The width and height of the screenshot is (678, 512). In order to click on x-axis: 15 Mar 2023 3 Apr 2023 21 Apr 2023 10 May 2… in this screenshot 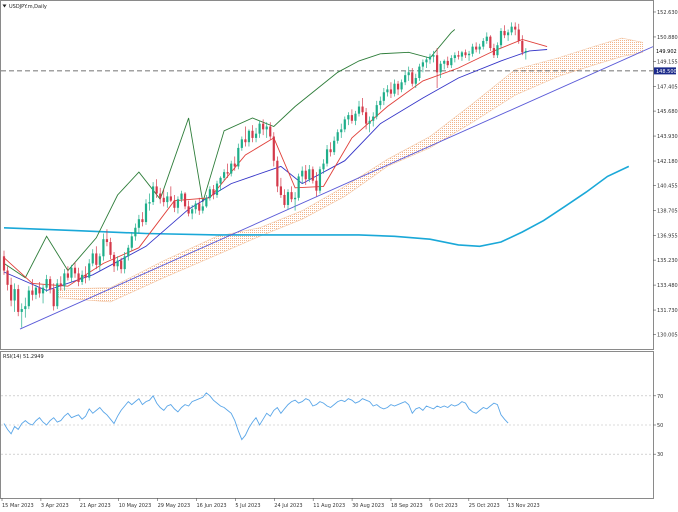, I will do `click(270, 503)`.